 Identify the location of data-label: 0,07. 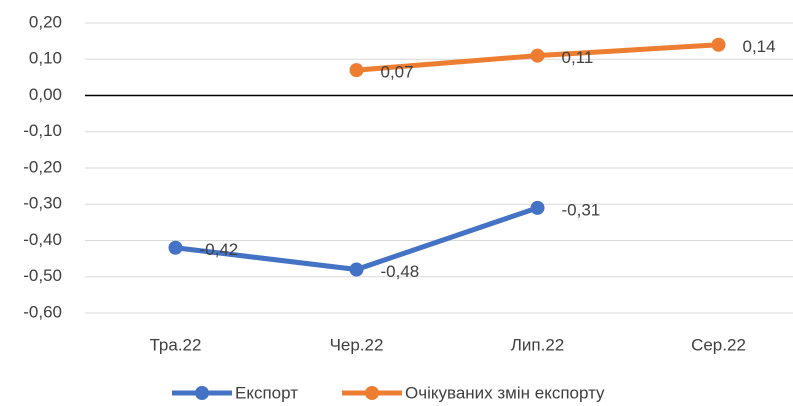
(397, 72).